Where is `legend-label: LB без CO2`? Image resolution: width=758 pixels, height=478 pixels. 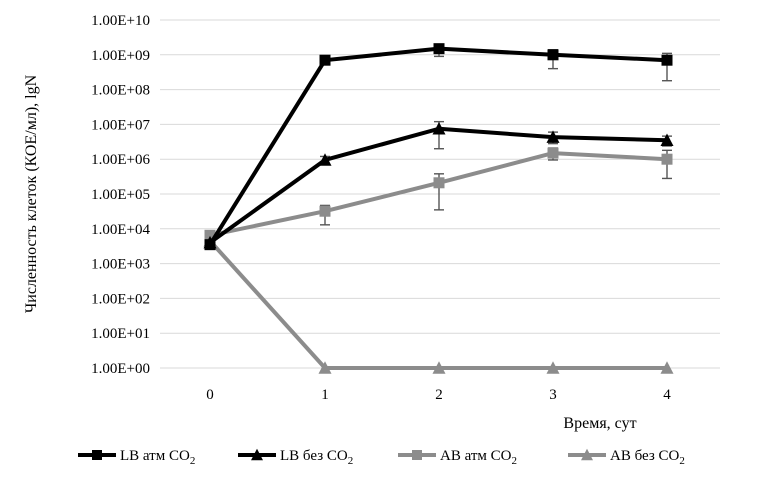
legend-label: LB без CO2 is located at coordinates (316, 457).